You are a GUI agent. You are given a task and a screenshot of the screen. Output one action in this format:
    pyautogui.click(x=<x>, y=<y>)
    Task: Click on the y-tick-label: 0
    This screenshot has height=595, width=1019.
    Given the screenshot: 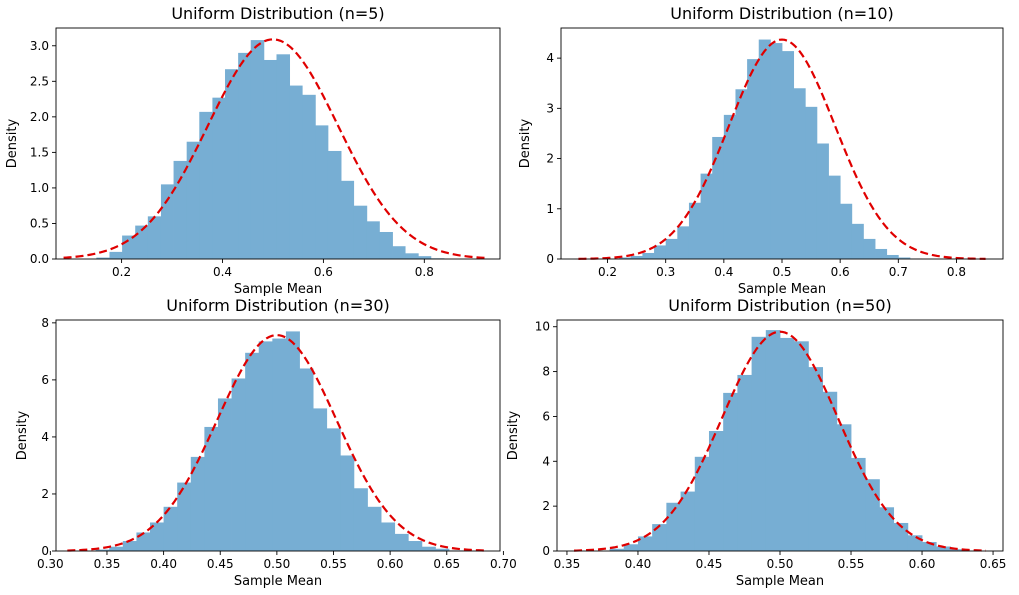 What is the action you would take?
    pyautogui.click(x=546, y=551)
    